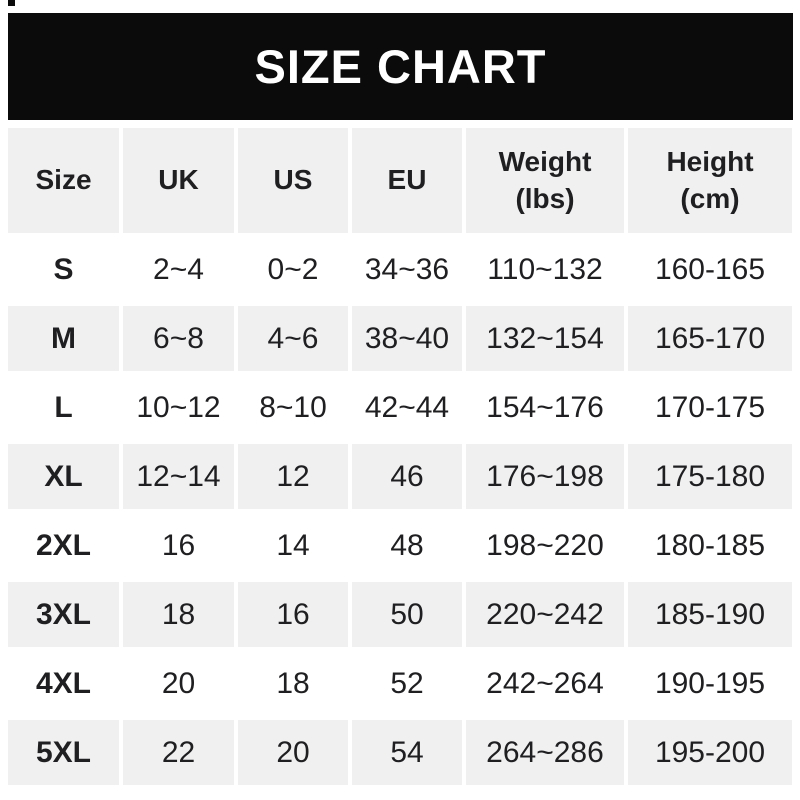 This screenshot has height=800, width=800. What do you see at coordinates (63, 269) in the screenshot?
I see `cell-size: S` at bounding box center [63, 269].